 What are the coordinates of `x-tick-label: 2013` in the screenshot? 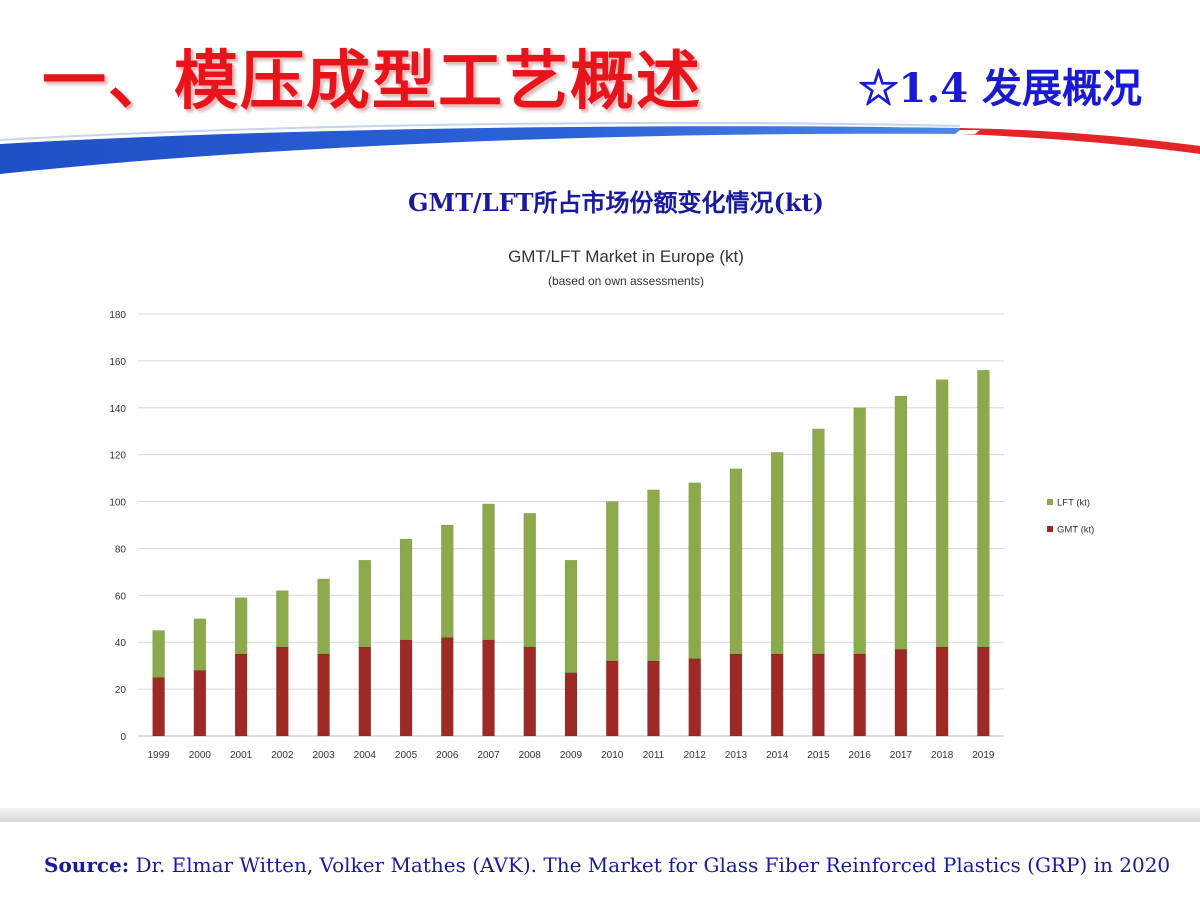 It's located at (736, 755).